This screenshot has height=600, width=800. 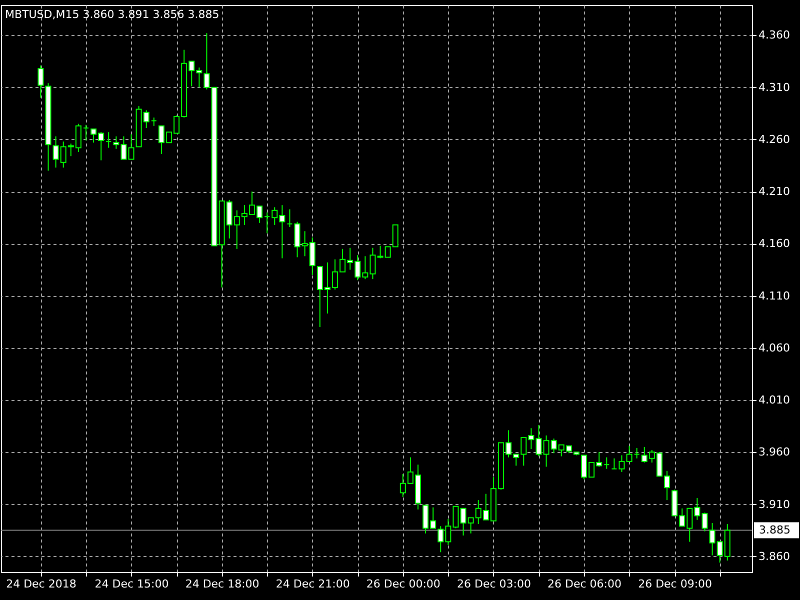 What do you see at coordinates (774, 400) in the screenshot?
I see `y-tick-label: 4.010` at bounding box center [774, 400].